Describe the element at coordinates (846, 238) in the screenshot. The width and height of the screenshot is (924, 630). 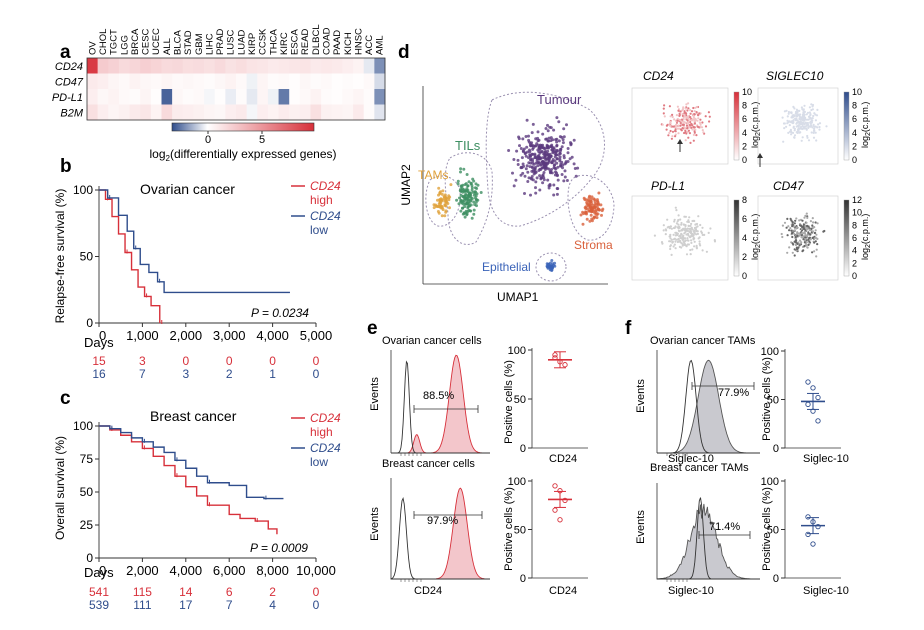
I see `feature-colorbar` at that location.